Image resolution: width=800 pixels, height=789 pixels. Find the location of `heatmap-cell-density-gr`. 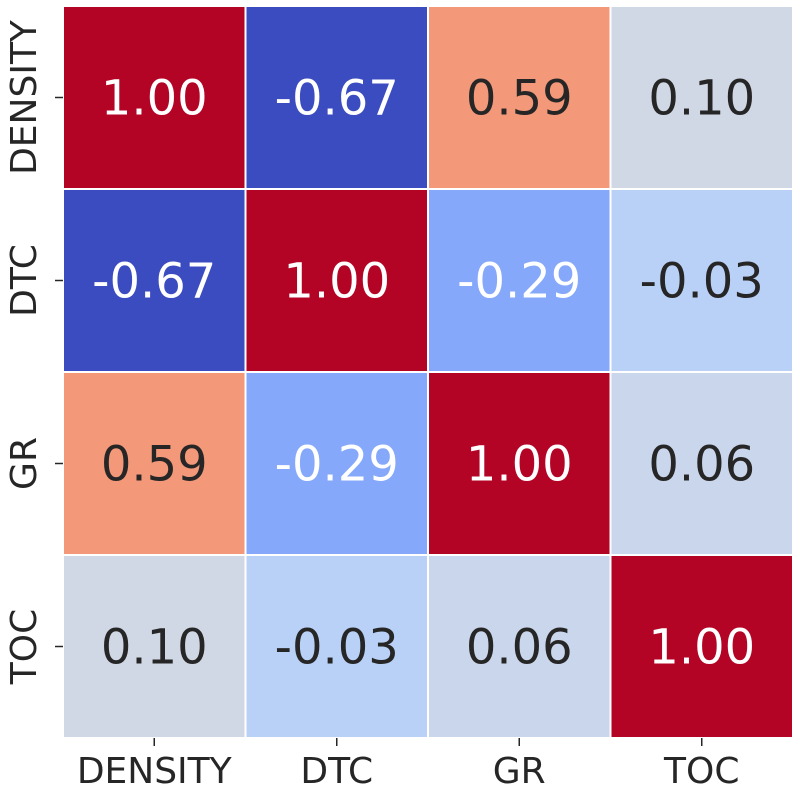

heatmap-cell-density-gr is located at coordinates (519, 97).